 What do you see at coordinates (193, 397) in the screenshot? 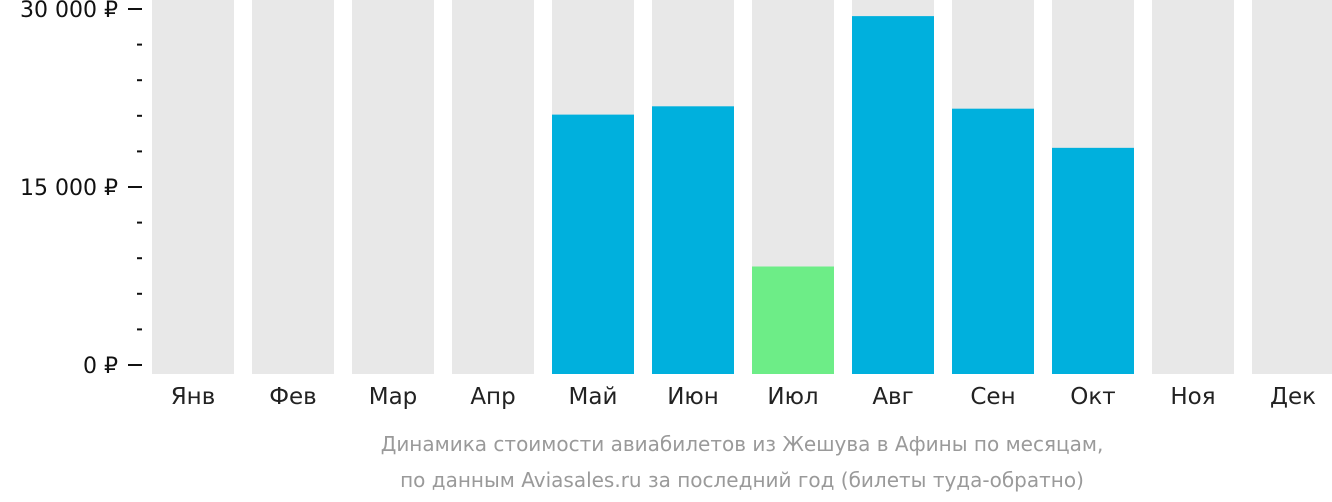
I see `x-tick-label-1: Янв` at bounding box center [193, 397].